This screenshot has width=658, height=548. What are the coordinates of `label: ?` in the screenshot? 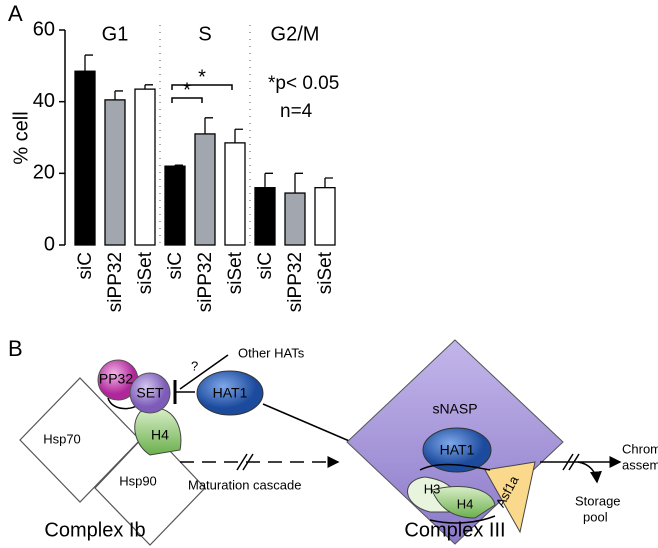 It's located at (194, 365).